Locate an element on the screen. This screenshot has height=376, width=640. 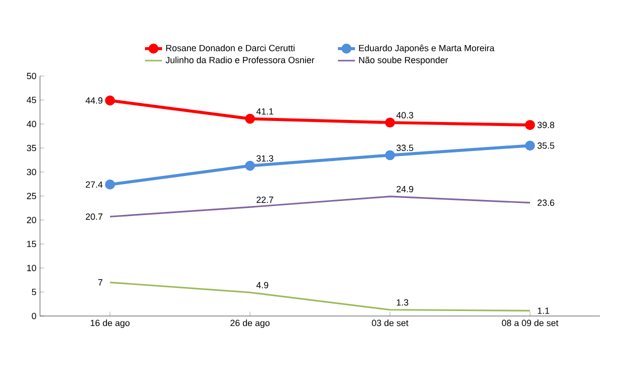
data-label: 7 is located at coordinates (100, 282).